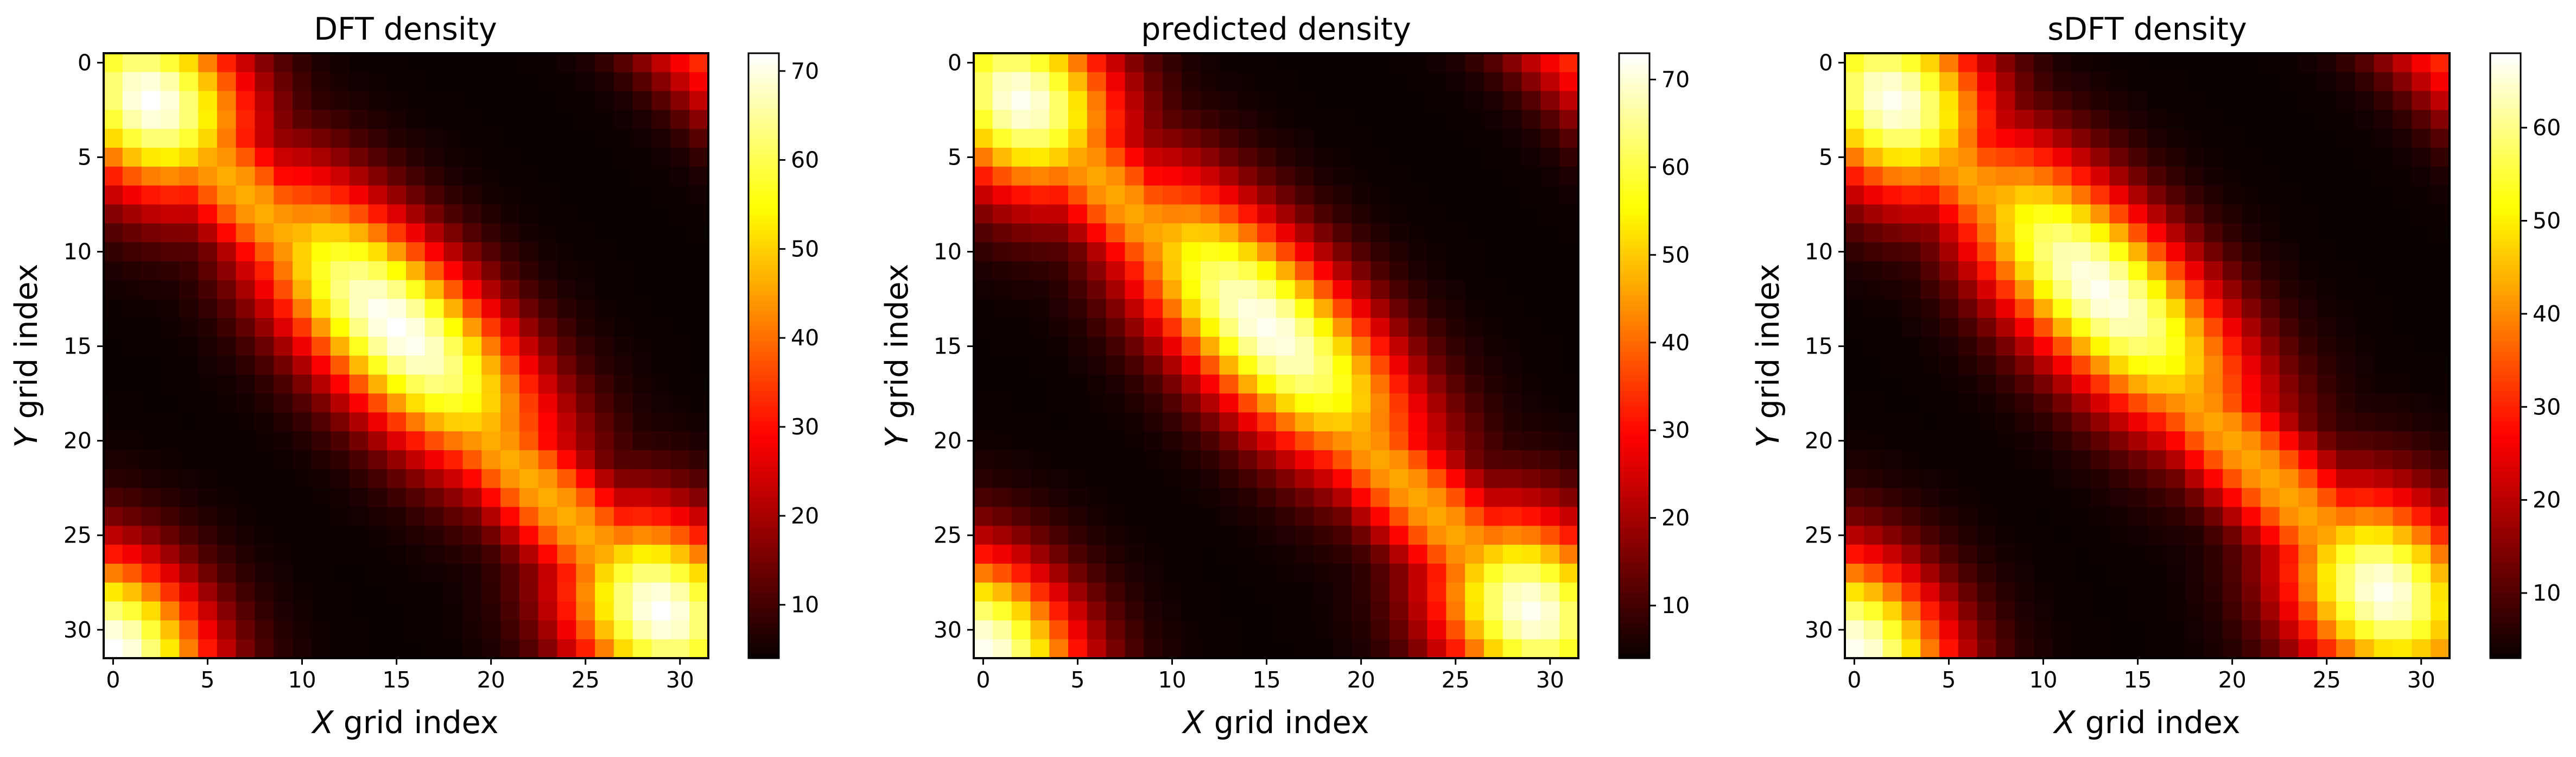  What do you see at coordinates (302, 680) in the screenshot?
I see `x-tick-label: 10` at bounding box center [302, 680].